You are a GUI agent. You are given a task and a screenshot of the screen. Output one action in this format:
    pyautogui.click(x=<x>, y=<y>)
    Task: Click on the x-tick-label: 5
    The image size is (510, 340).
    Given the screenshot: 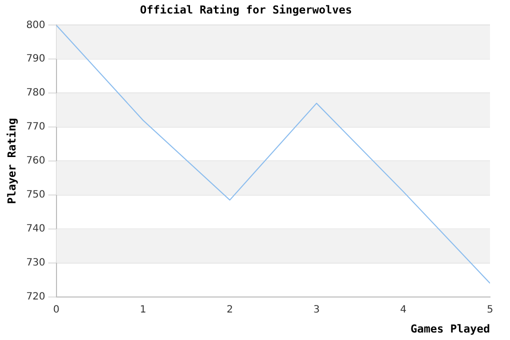 What is the action you would take?
    pyautogui.click(x=490, y=310)
    